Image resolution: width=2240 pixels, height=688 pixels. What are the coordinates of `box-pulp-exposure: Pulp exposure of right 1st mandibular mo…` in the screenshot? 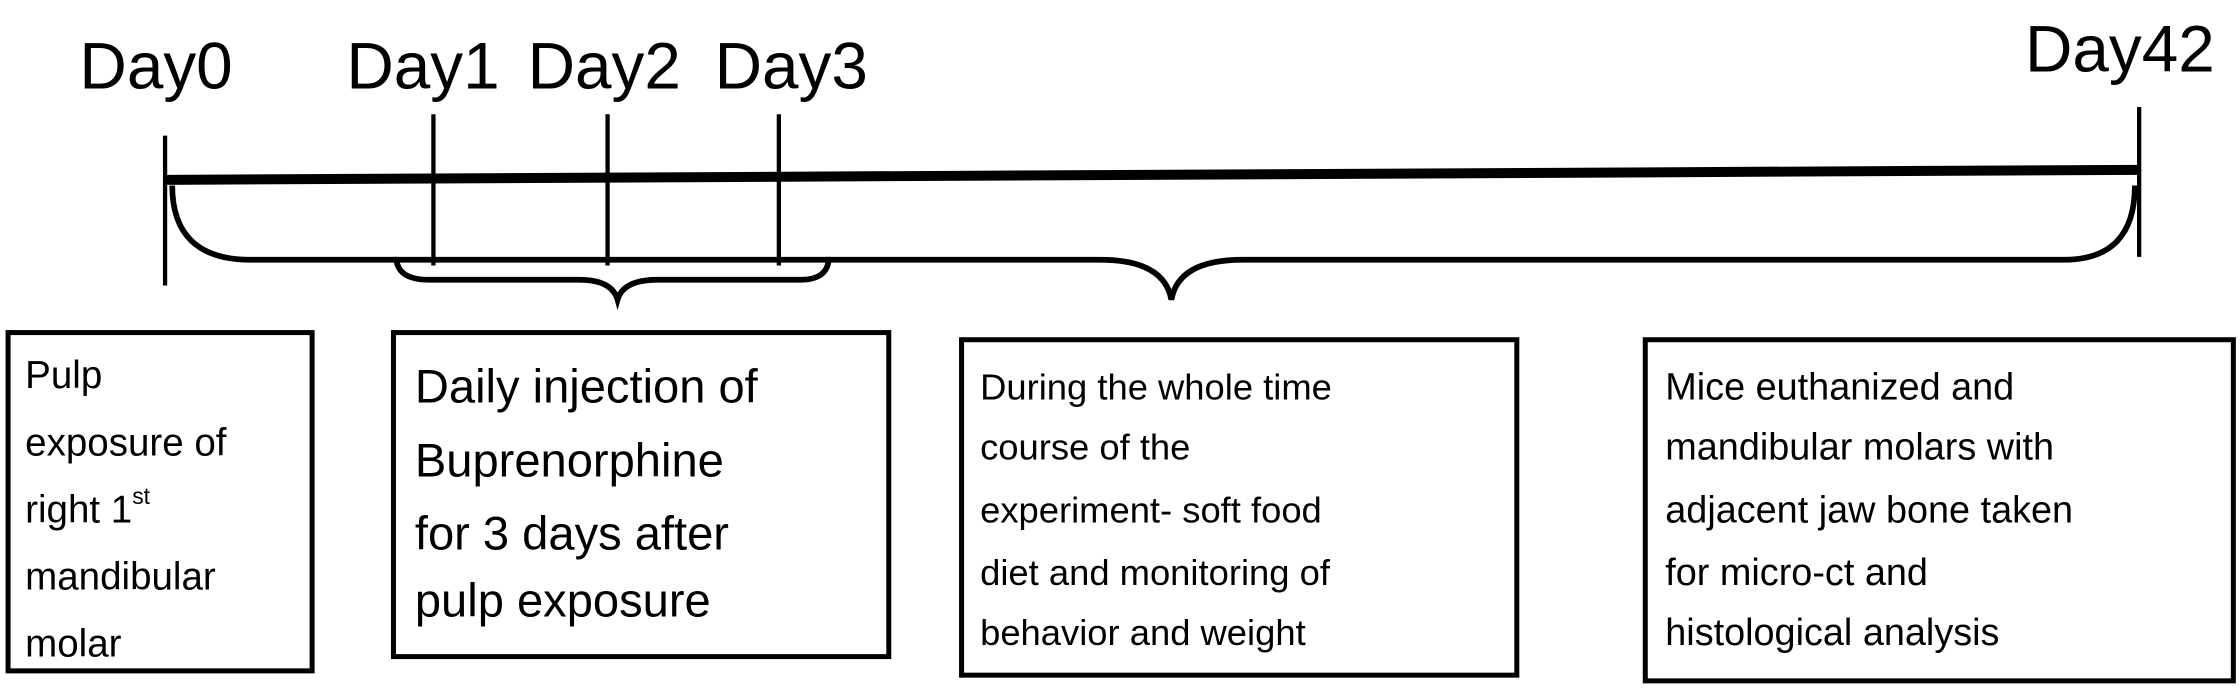 It's located at (160, 502).